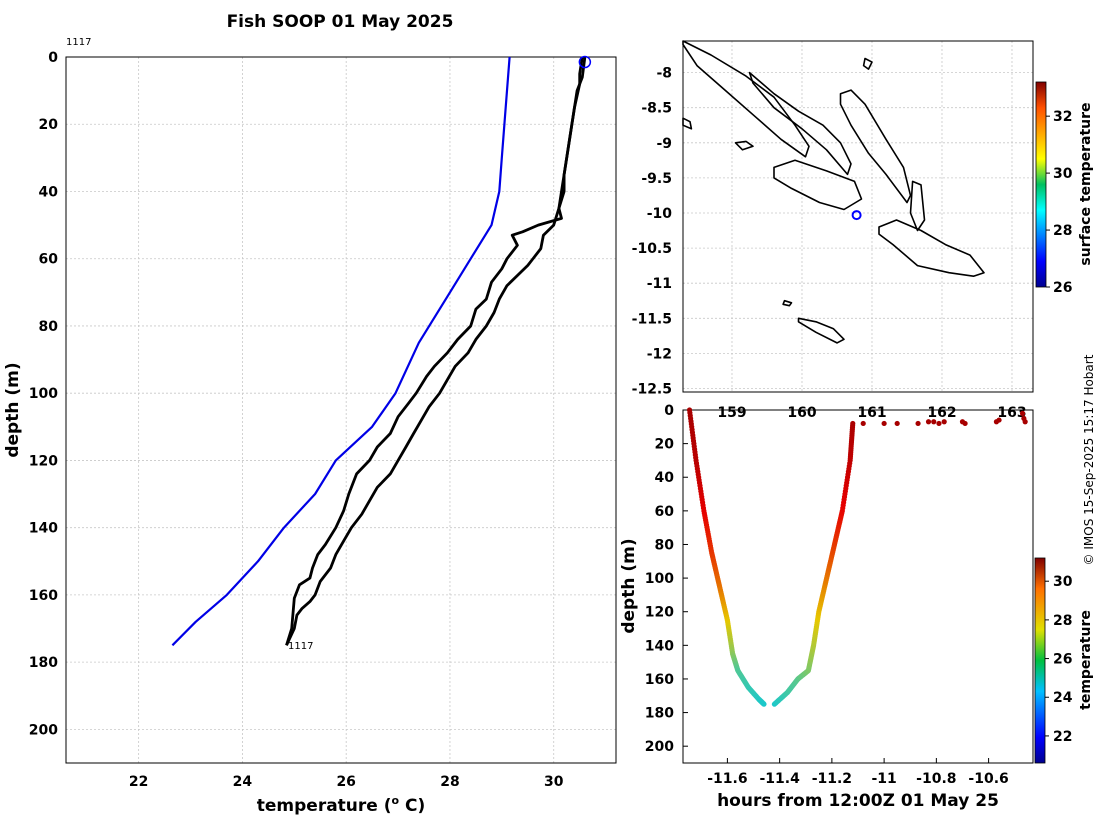  I want to click on map-x-tick-label: 161, so click(871, 413).